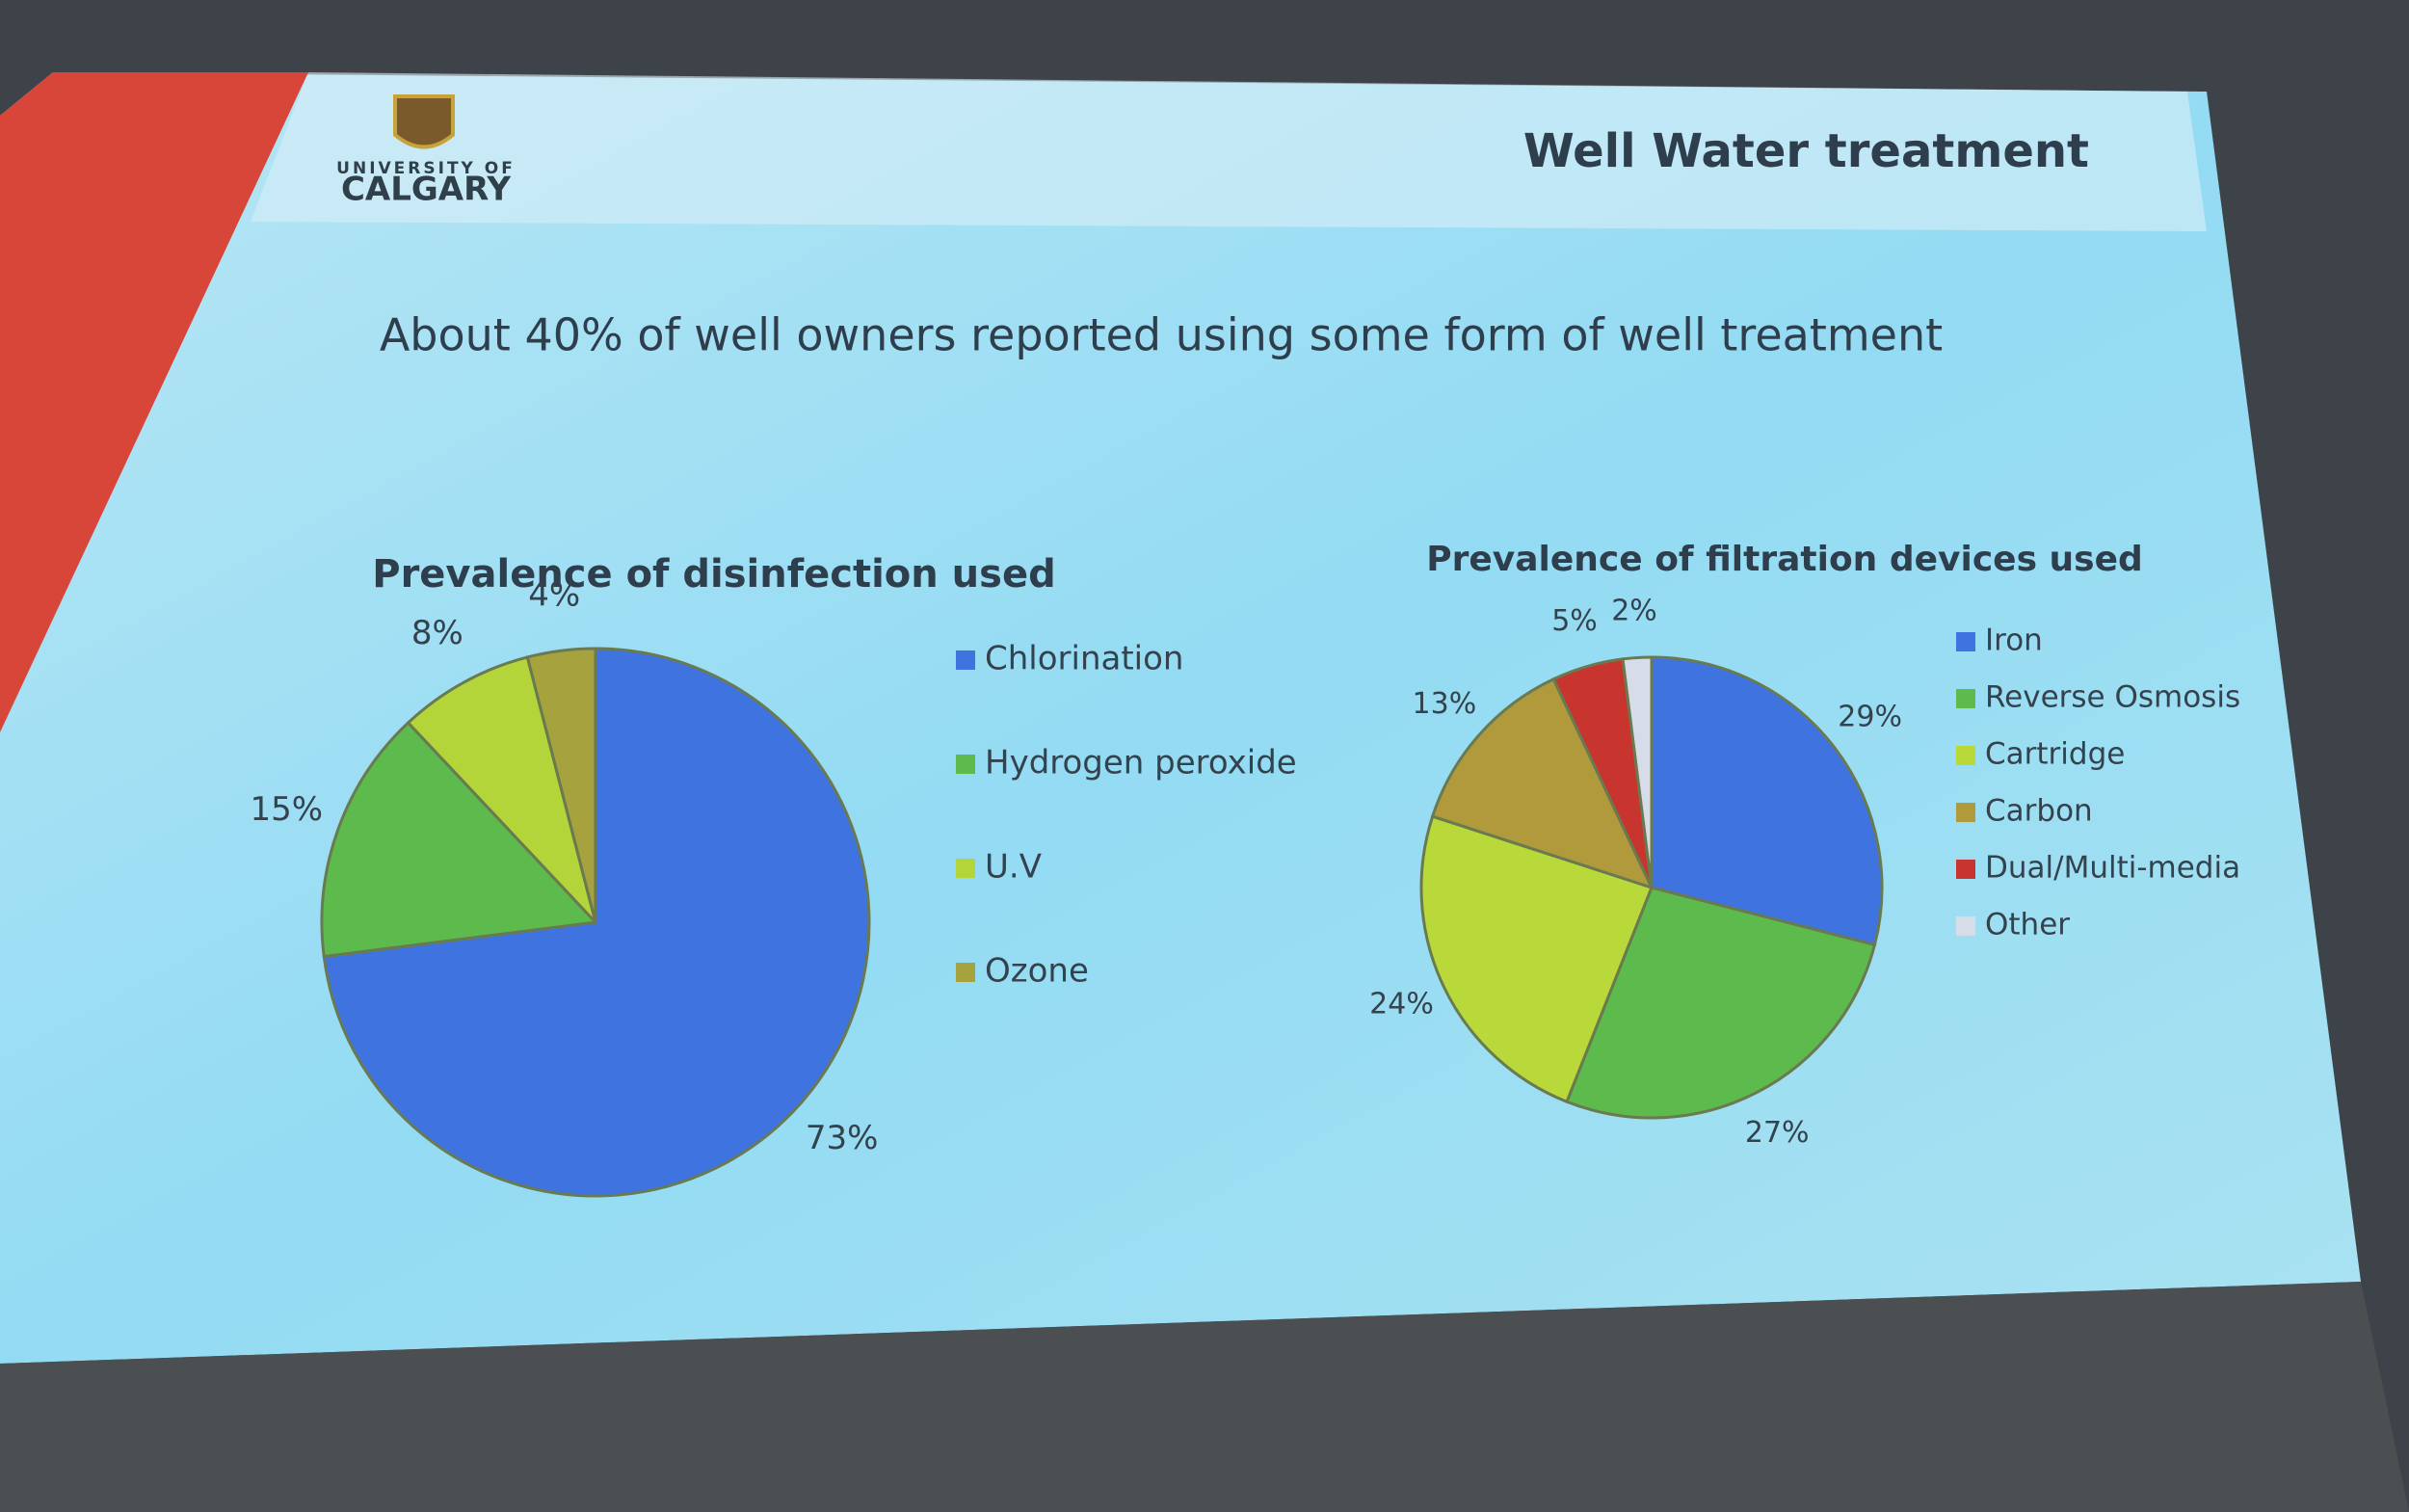  What do you see at coordinates (2112, 869) in the screenshot?
I see `legend-label: Dual/Multi-media` at bounding box center [2112, 869].